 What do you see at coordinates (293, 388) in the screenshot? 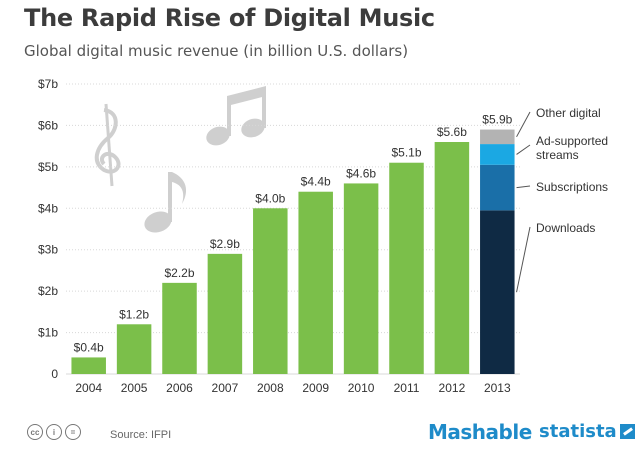
I see `x-axis-labels: 2004 2005 2006 2007 2008 2009 2010 2011 2012 2013` at bounding box center [293, 388].